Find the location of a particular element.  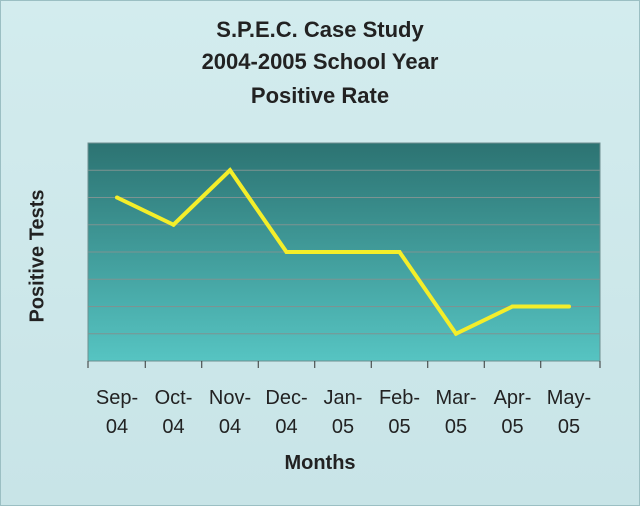

x-tick-label: Feb-05 is located at coordinates (399, 412).